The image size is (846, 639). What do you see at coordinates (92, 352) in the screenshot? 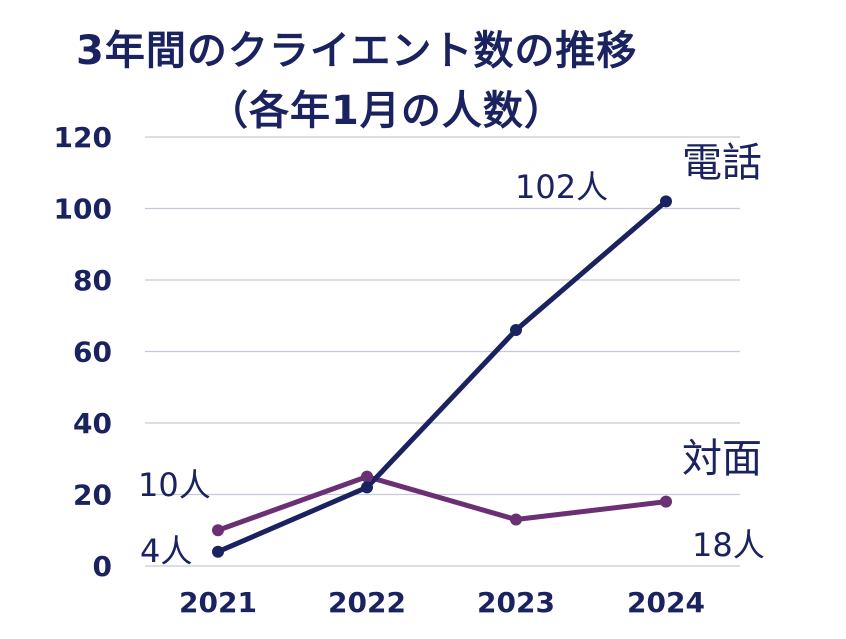
I see `y-tick-label-60: 60` at bounding box center [92, 352].